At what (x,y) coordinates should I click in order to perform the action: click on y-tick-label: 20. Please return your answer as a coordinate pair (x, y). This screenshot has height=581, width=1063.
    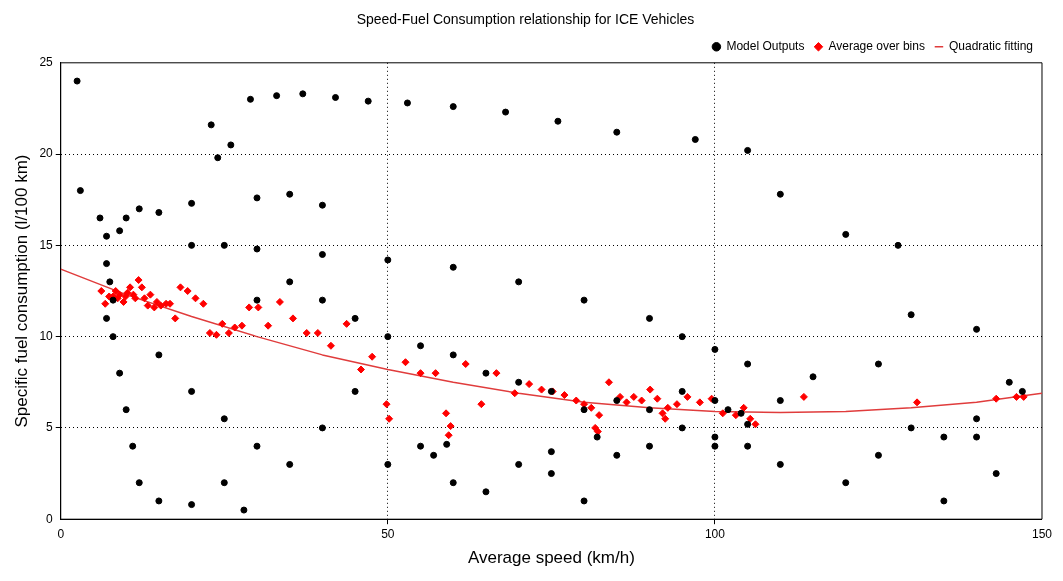
    Looking at the image, I should click on (46, 153).